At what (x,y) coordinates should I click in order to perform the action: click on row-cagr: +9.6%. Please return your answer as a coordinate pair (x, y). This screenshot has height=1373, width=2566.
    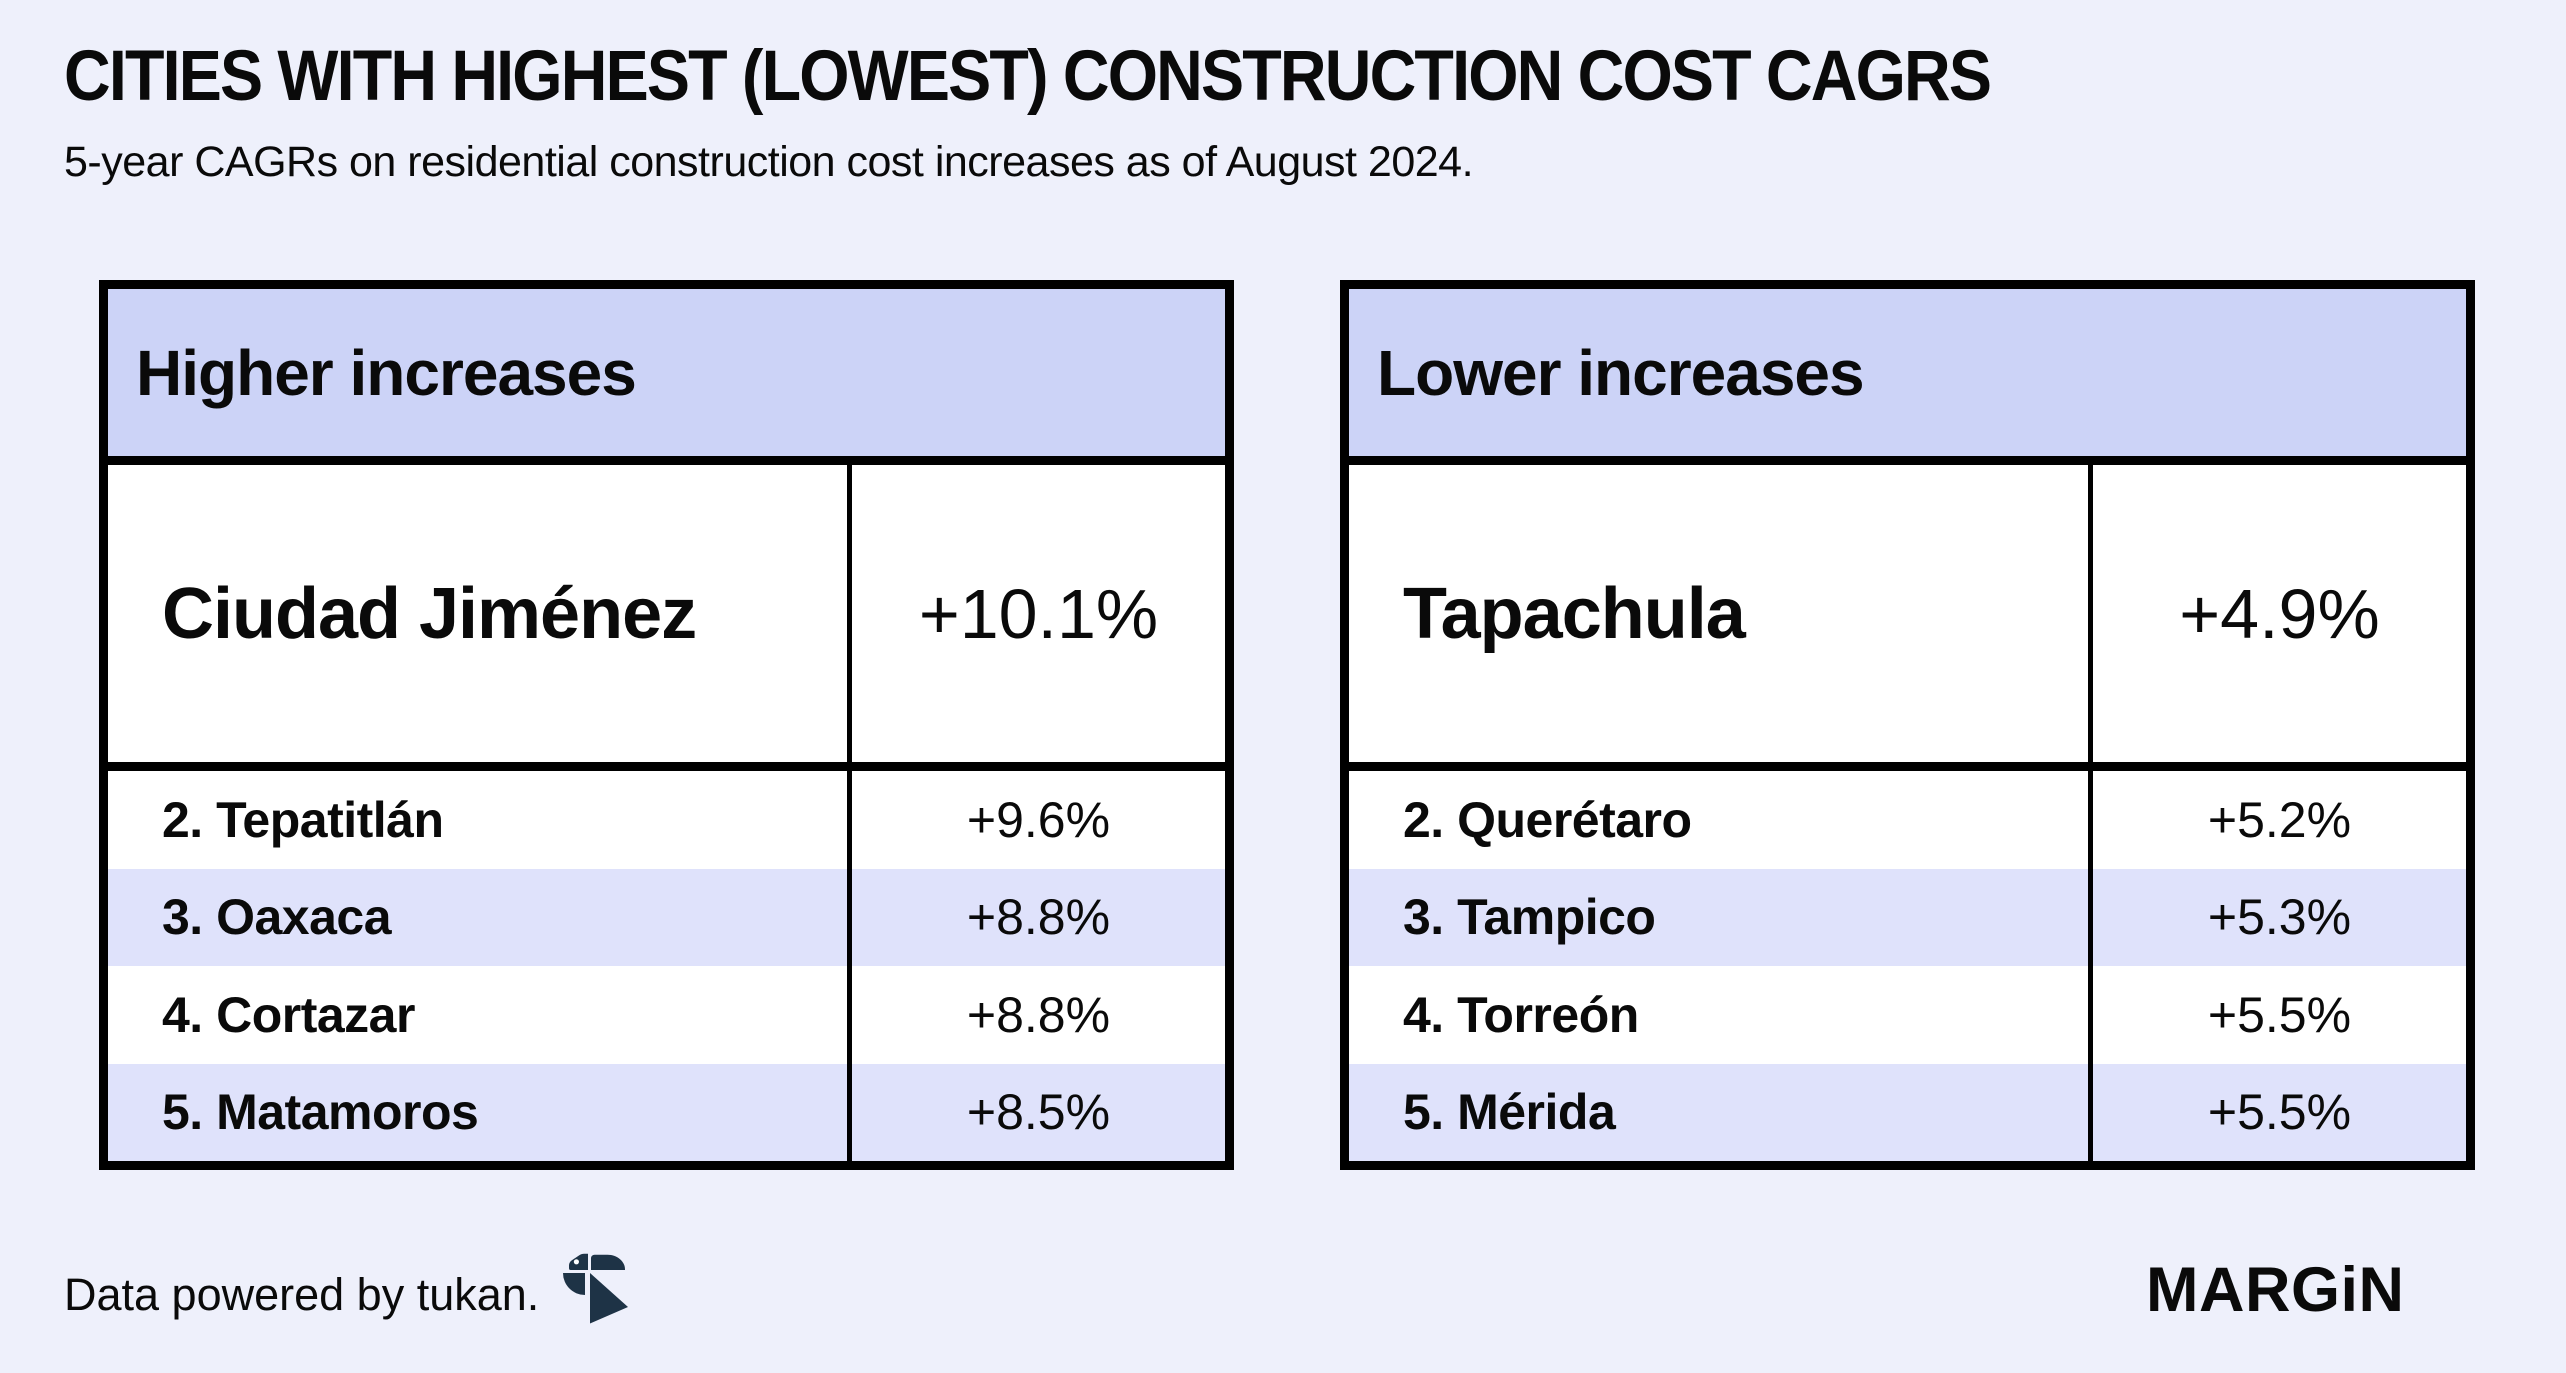
    Looking at the image, I should click on (1036, 820).